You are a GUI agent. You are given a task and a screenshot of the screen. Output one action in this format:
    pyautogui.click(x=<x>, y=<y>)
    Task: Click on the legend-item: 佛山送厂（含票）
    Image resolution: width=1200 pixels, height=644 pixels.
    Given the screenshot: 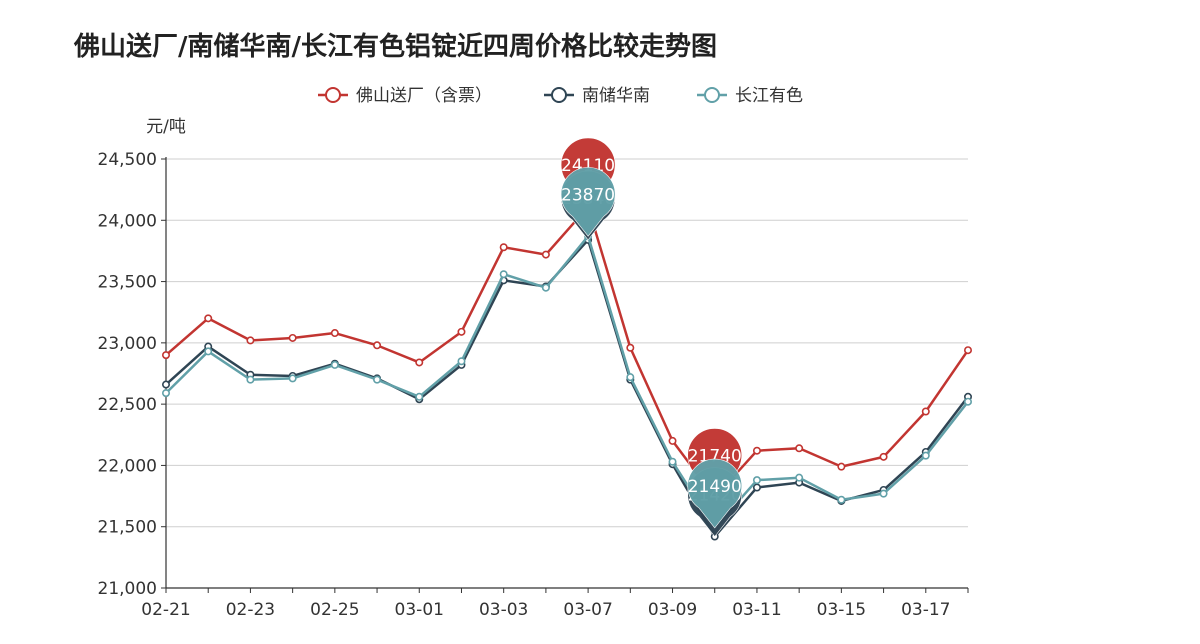 What is the action you would take?
    pyautogui.click(x=405, y=96)
    